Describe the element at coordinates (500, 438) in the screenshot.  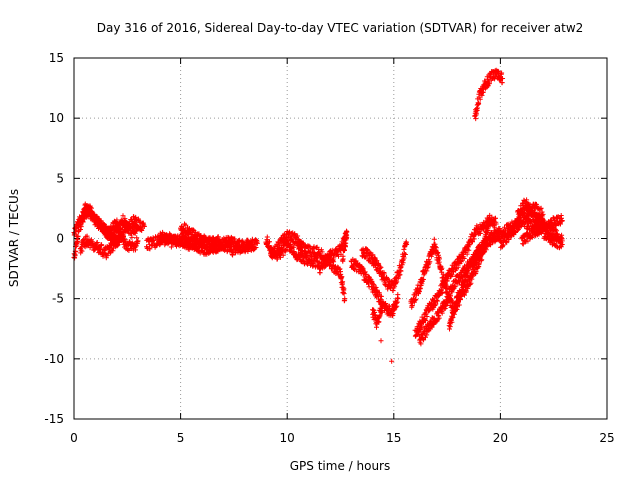
I see `x-tick-label: 20` at that location.